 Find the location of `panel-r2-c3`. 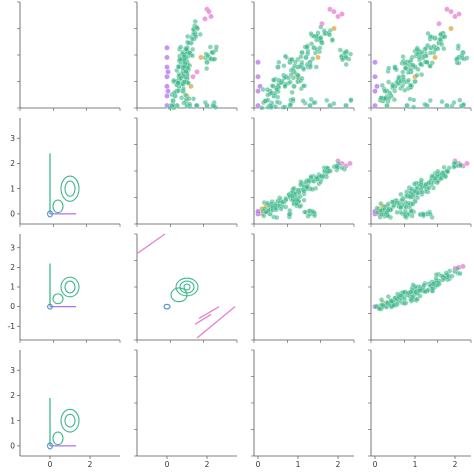

panel-r2-c3 is located at coordinates (420, 288).